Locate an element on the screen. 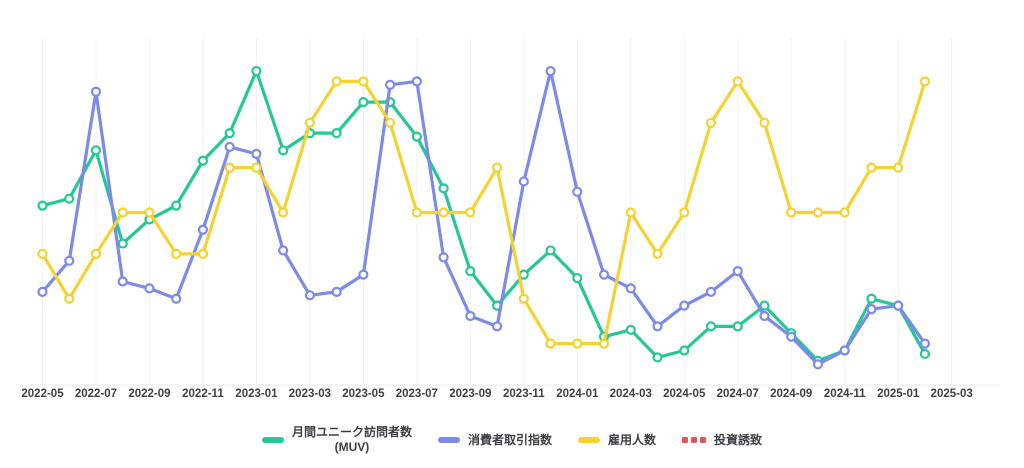 This screenshot has height=468, width=1024. legend-item-muv: 月間ユニーク訪問者数 (MUV) is located at coordinates (336, 440).